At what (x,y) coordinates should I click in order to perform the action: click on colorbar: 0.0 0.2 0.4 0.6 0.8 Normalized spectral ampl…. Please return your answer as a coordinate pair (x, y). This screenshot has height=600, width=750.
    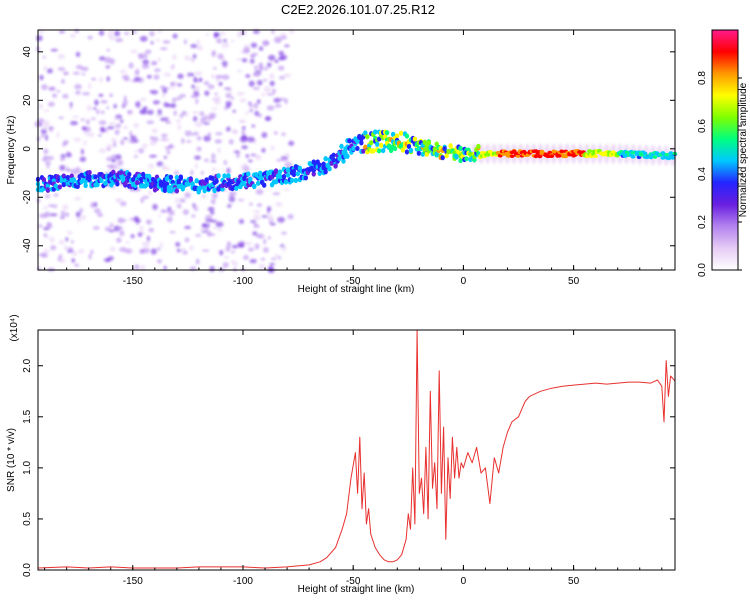
    Looking at the image, I should click on (723, 153).